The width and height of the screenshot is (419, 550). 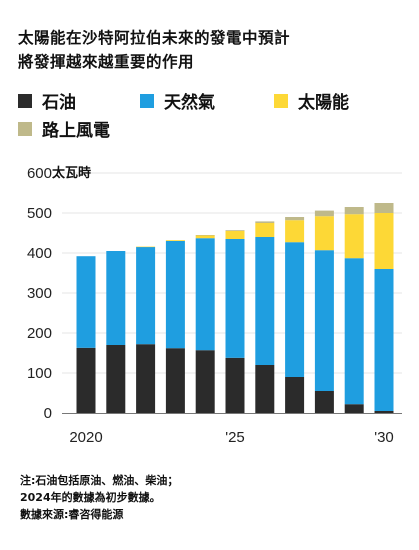 What do you see at coordinates (295, 309) in the screenshot?
I see `bar-segment-gas-2027` at bounding box center [295, 309].